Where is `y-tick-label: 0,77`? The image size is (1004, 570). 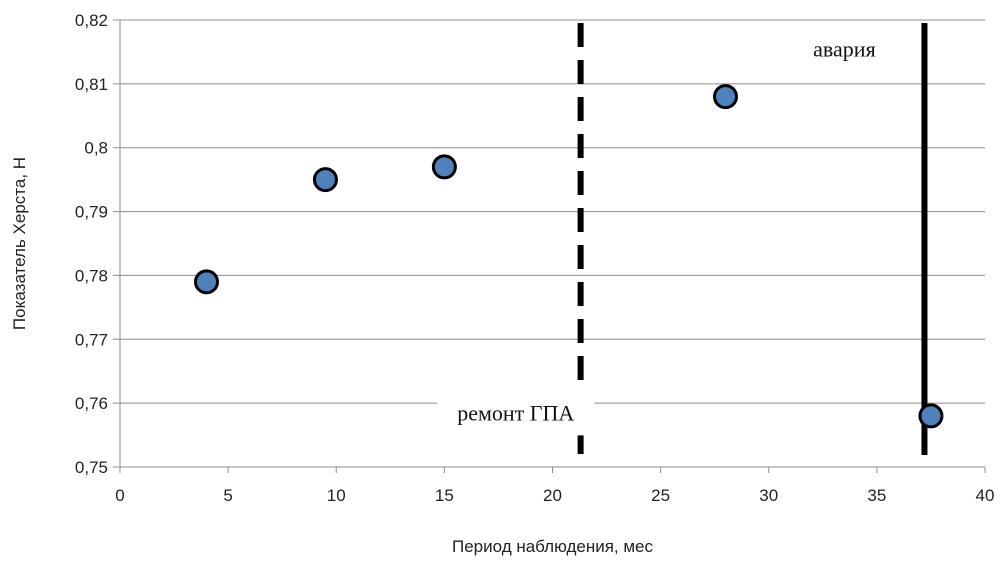
y-tick-label: 0,77 is located at coordinates (91, 339).